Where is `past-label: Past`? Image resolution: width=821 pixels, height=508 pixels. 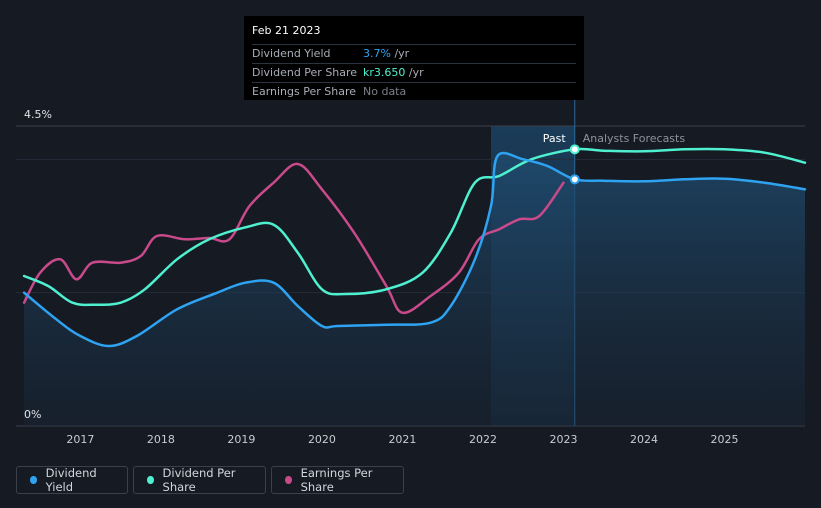 past-label: Past is located at coordinates (555, 138).